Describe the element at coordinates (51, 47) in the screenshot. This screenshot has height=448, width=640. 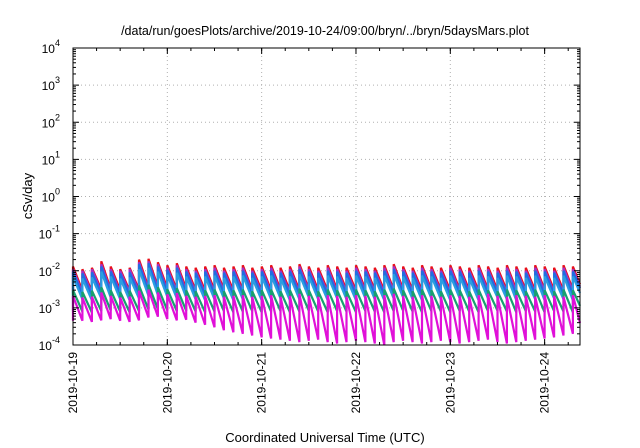
I see `y-tick-label: 10⁴` at that location.